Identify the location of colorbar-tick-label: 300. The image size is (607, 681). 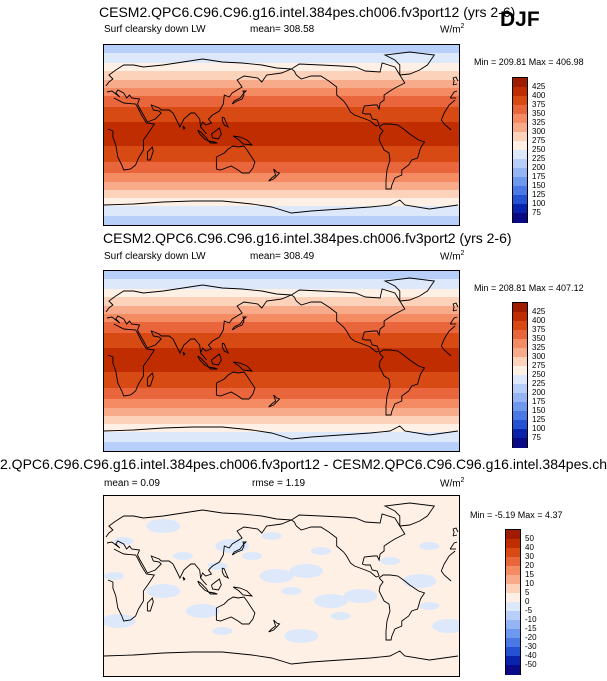
(539, 131).